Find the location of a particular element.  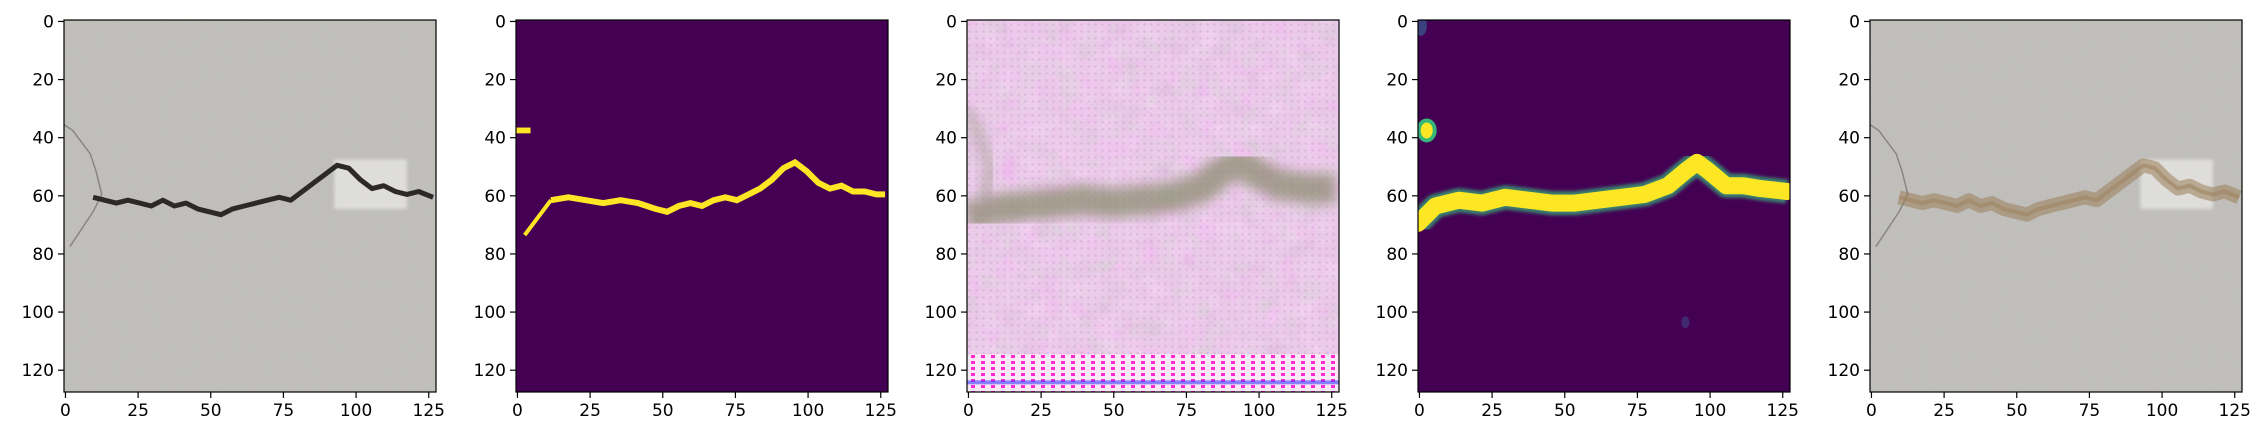

concrete-crack-image is located at coordinates (250, 206).